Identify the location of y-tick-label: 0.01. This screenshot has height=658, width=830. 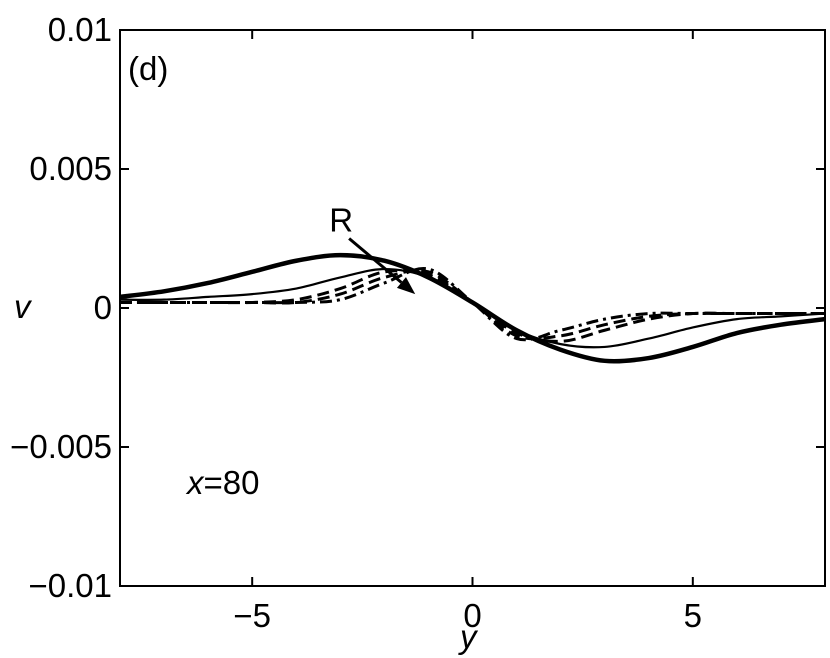
(80, 29).